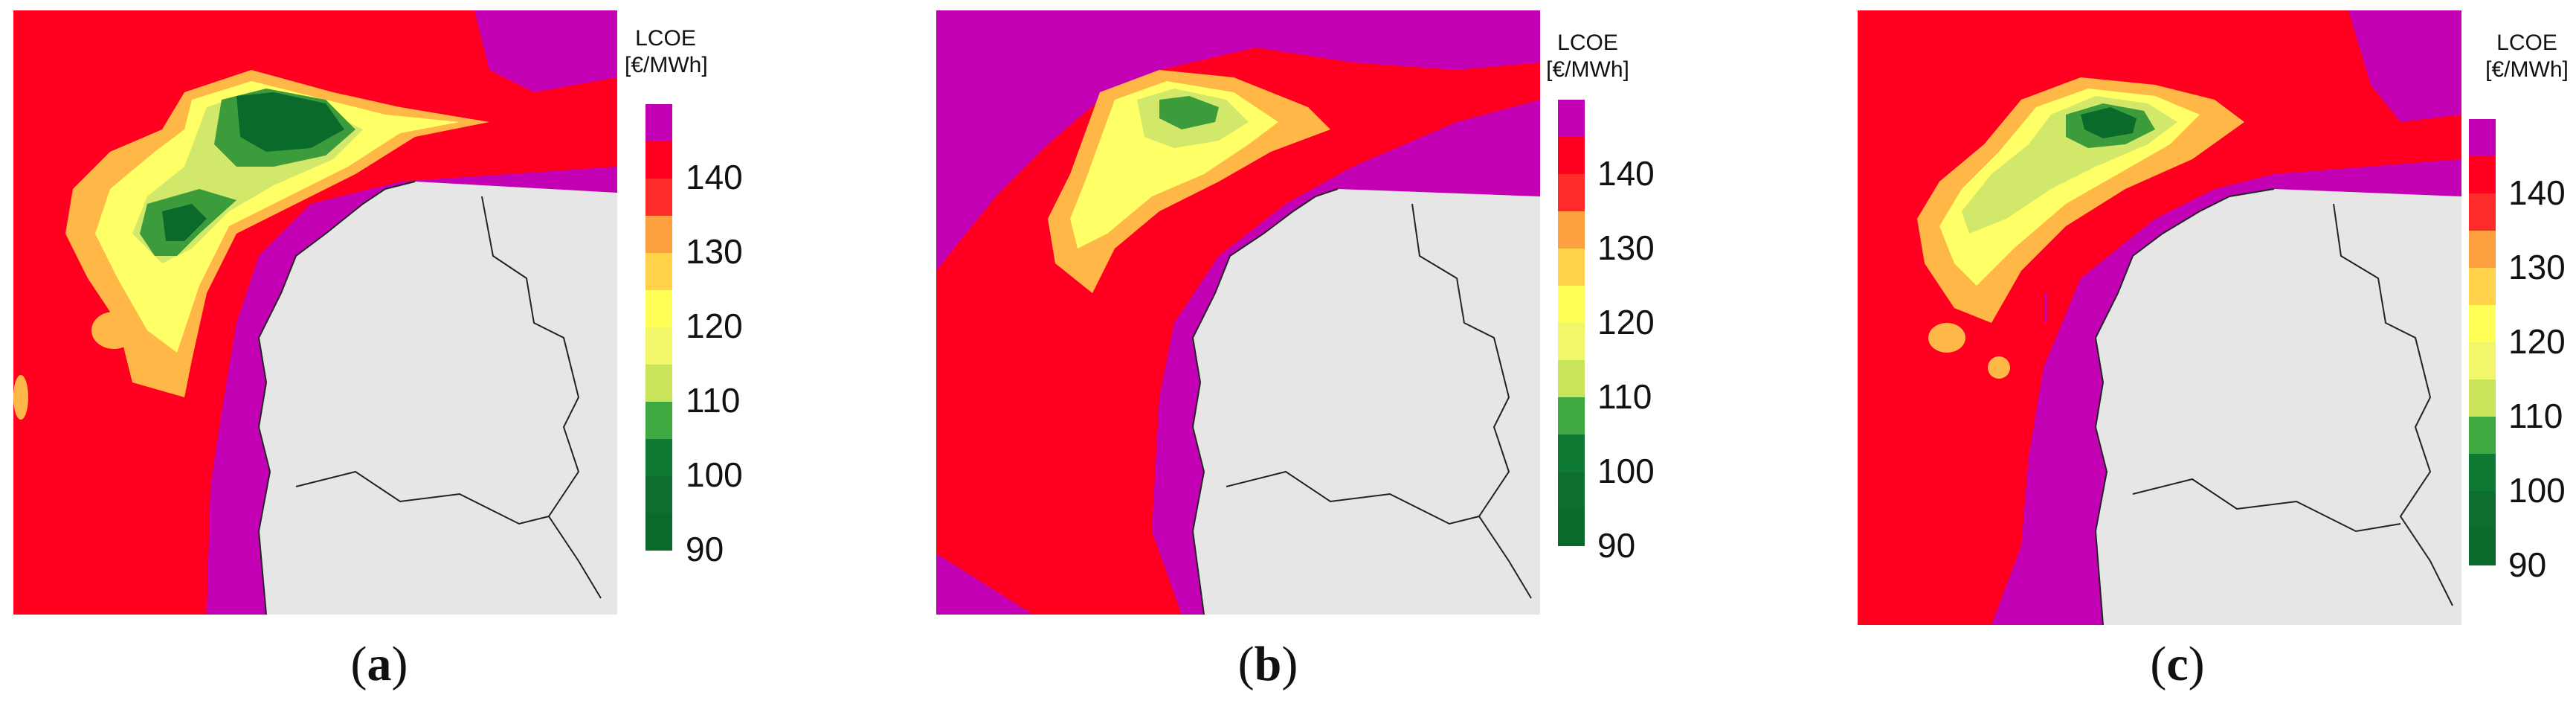 The height and width of the screenshot is (715, 2576). I want to click on caption-letter: b, so click(1268, 664).